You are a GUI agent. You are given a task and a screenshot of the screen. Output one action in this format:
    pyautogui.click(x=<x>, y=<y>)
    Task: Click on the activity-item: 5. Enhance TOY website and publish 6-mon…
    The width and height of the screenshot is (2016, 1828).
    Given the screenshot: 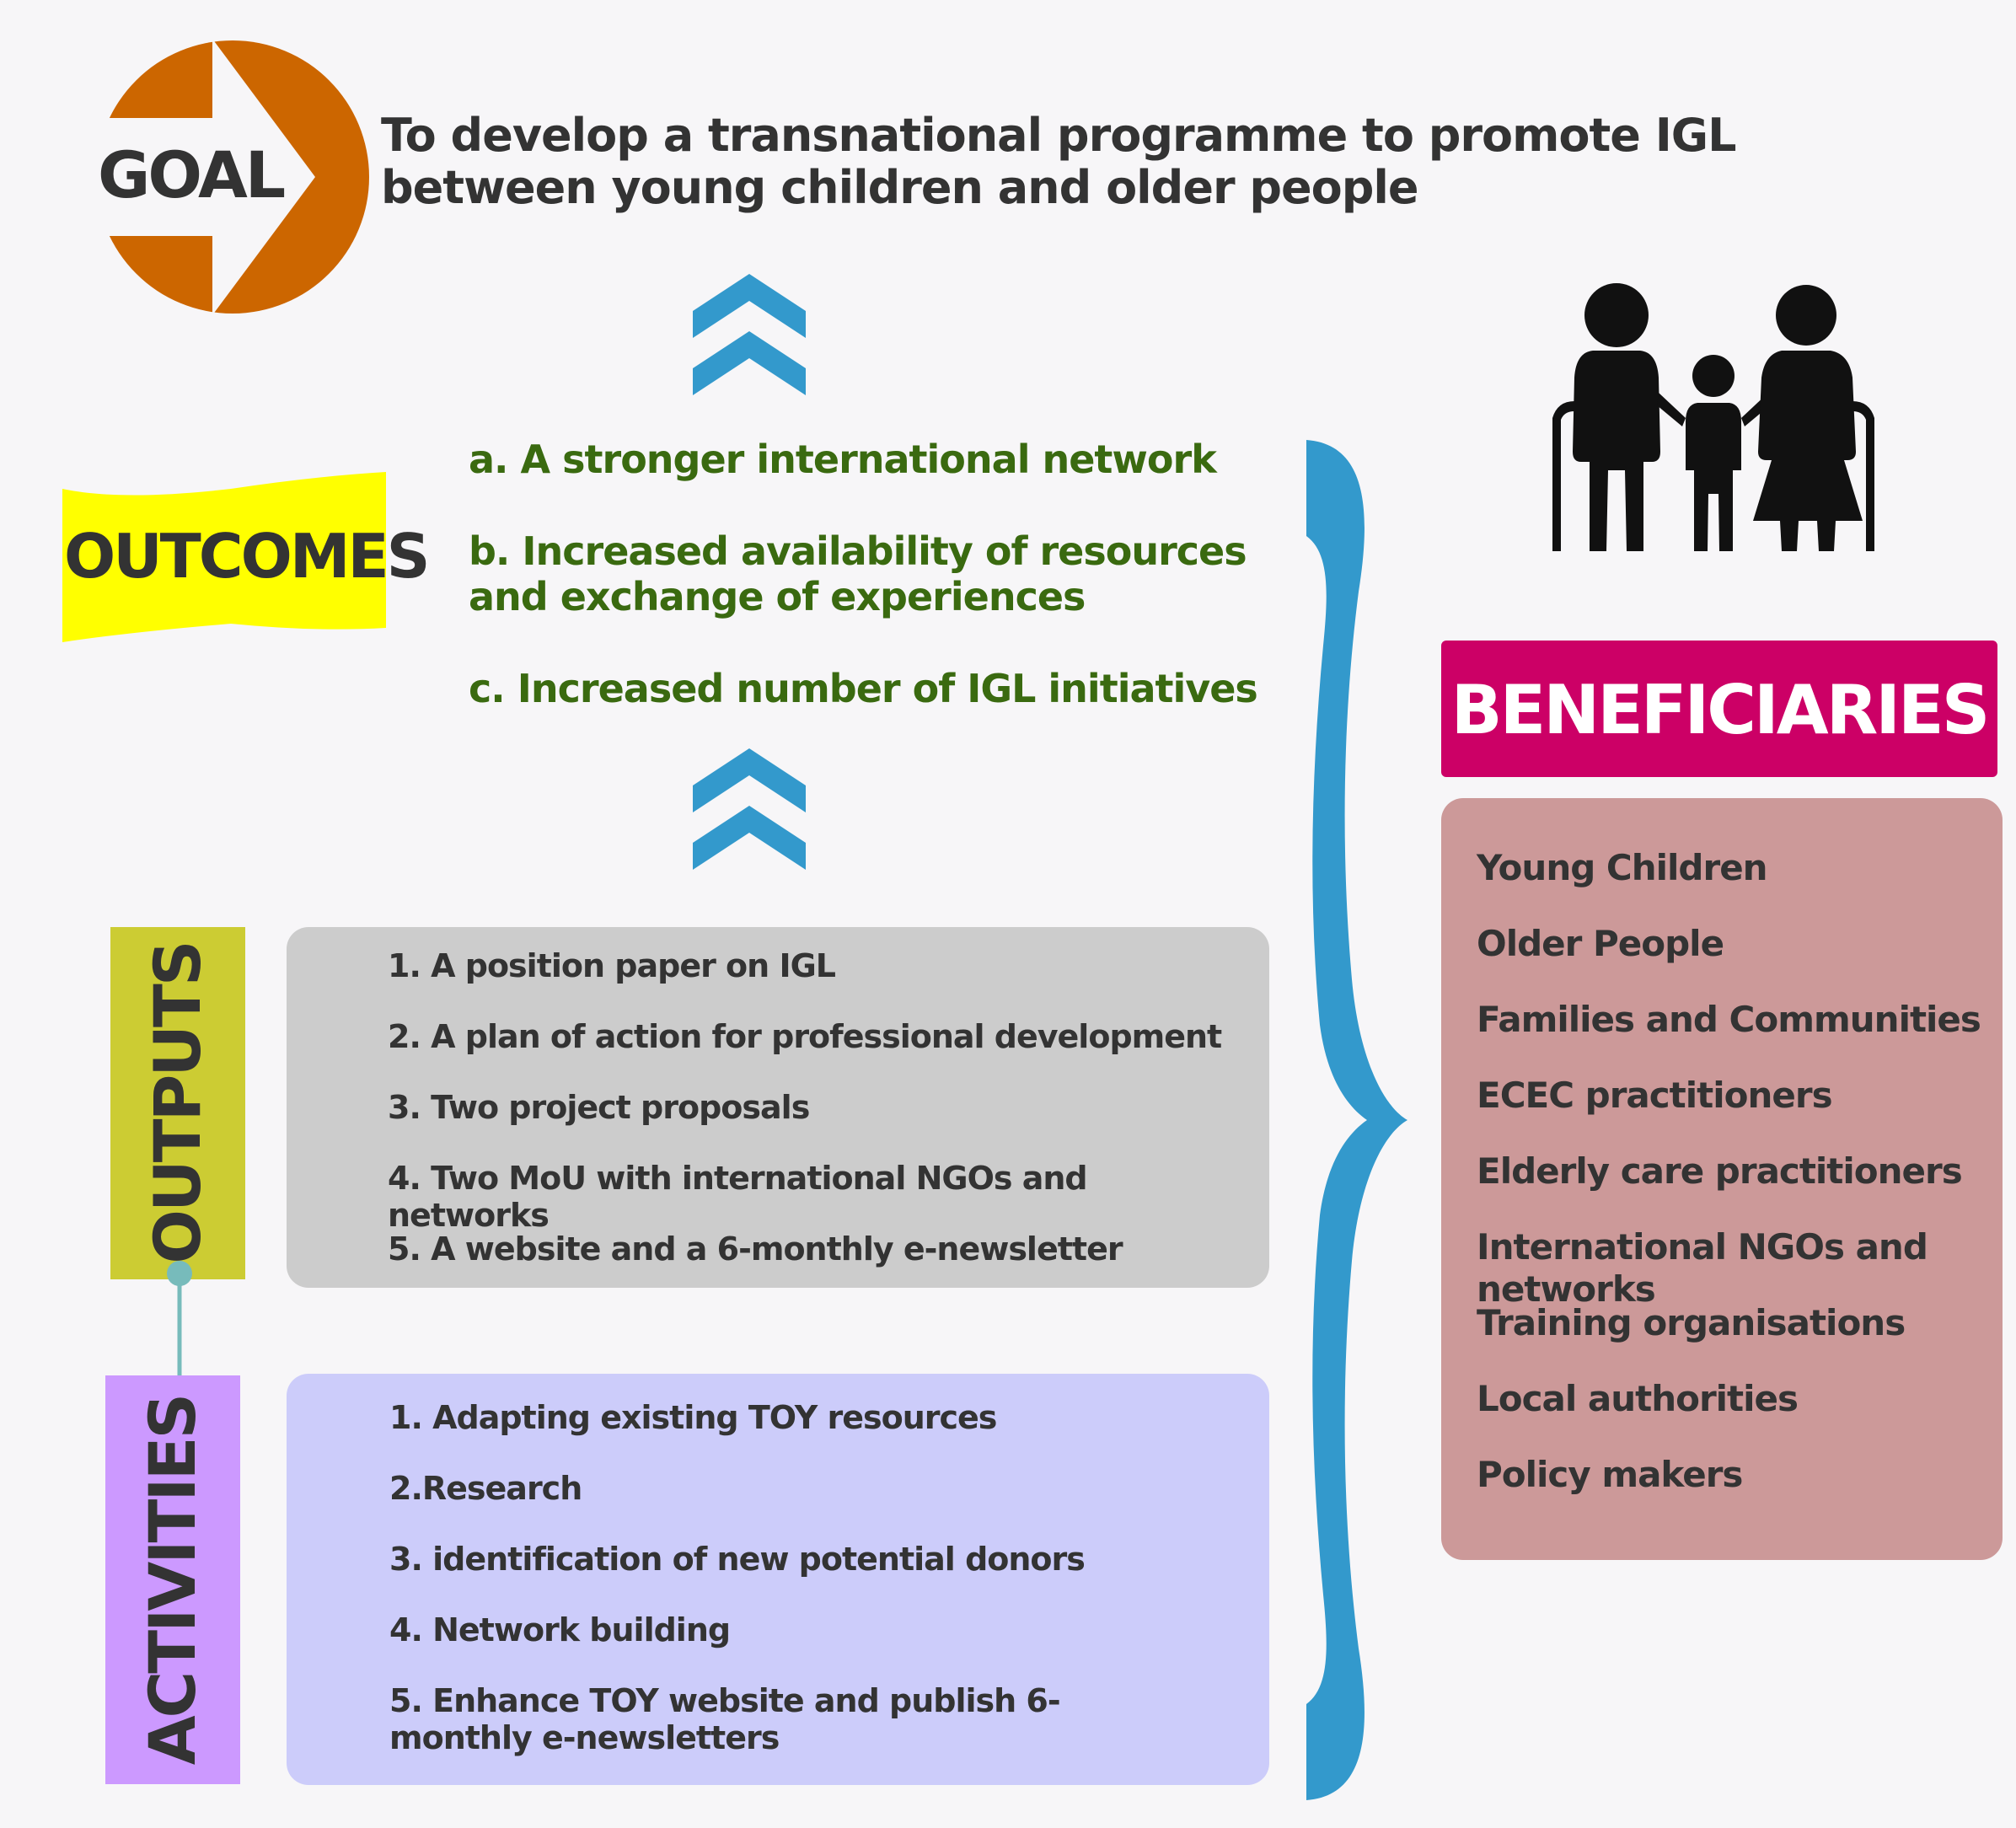 What is the action you would take?
    pyautogui.click(x=725, y=1719)
    